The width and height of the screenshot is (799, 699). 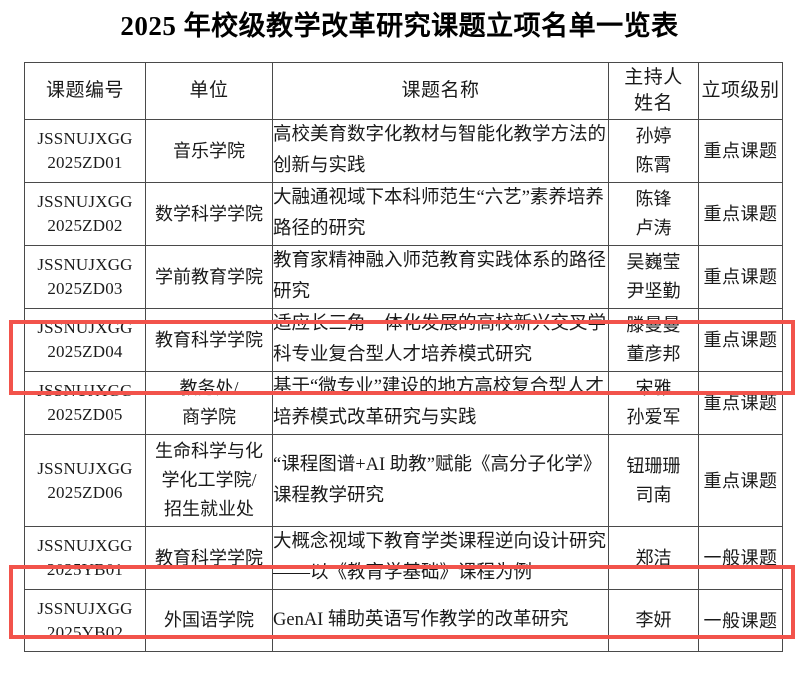 I want to click on cell-project-code: JSSNUJXGG 2025ZD03, so click(x=85, y=277).